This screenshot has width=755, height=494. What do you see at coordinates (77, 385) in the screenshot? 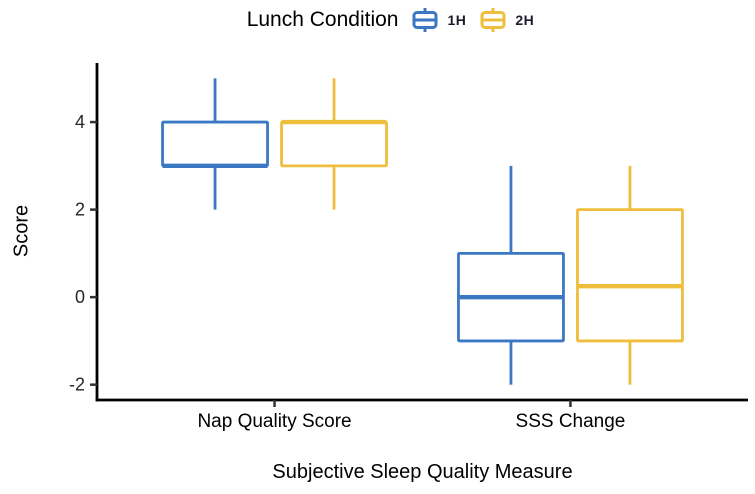
I see `y-tick-label: -2` at bounding box center [77, 385].